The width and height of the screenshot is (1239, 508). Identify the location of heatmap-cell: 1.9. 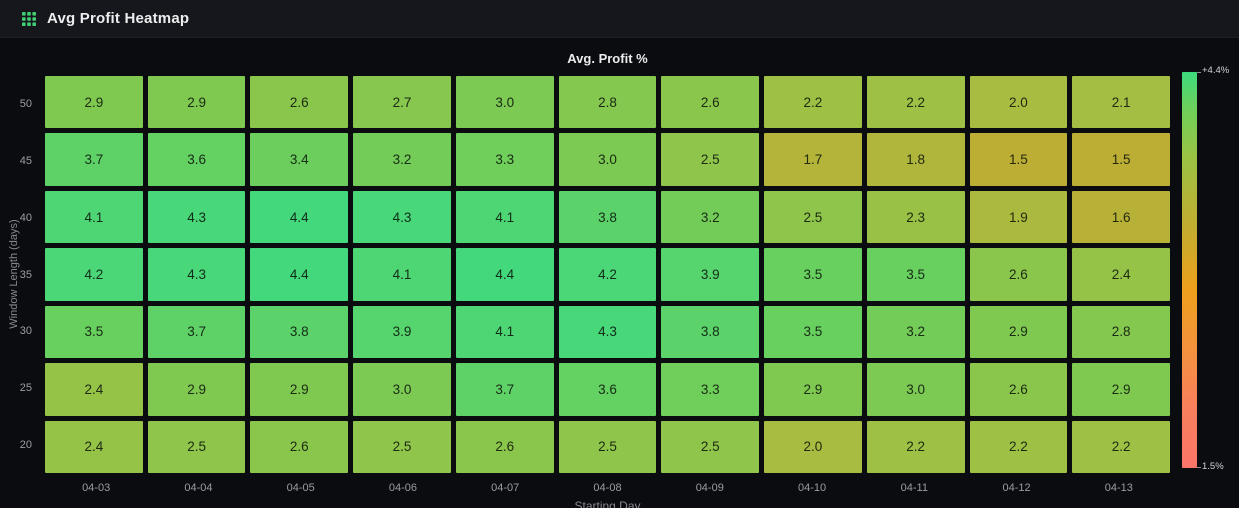
(1018, 217).